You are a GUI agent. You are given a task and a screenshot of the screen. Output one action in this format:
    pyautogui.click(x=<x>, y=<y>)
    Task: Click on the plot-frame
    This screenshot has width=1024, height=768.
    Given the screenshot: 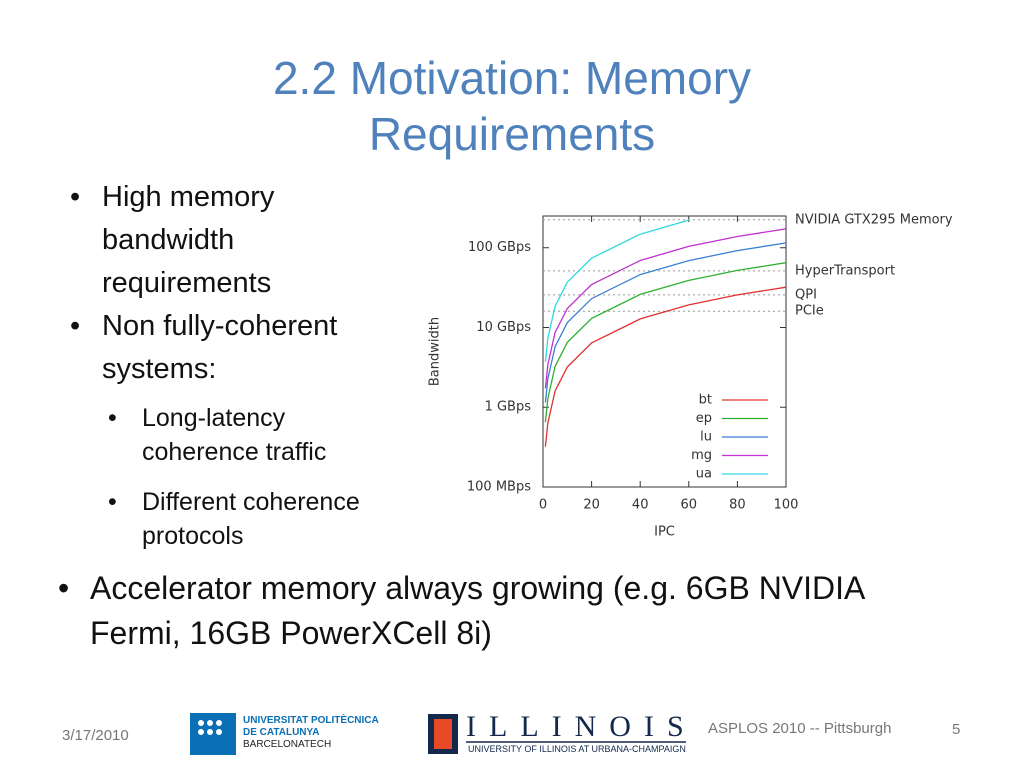 What is the action you would take?
    pyautogui.click(x=664, y=351)
    